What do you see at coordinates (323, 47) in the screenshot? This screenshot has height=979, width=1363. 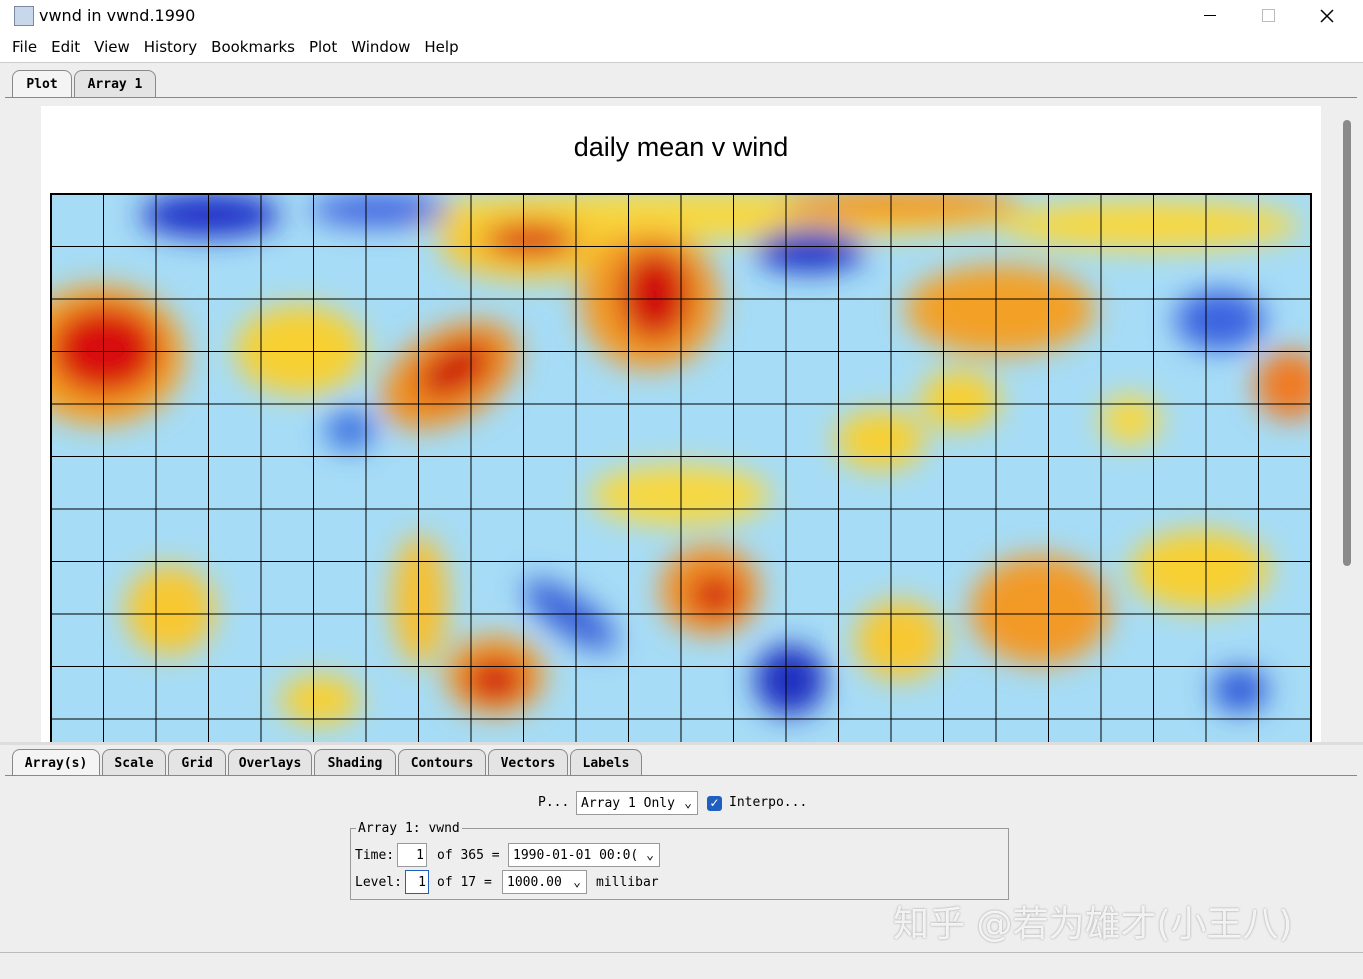 I see `menu-item: Plot` at bounding box center [323, 47].